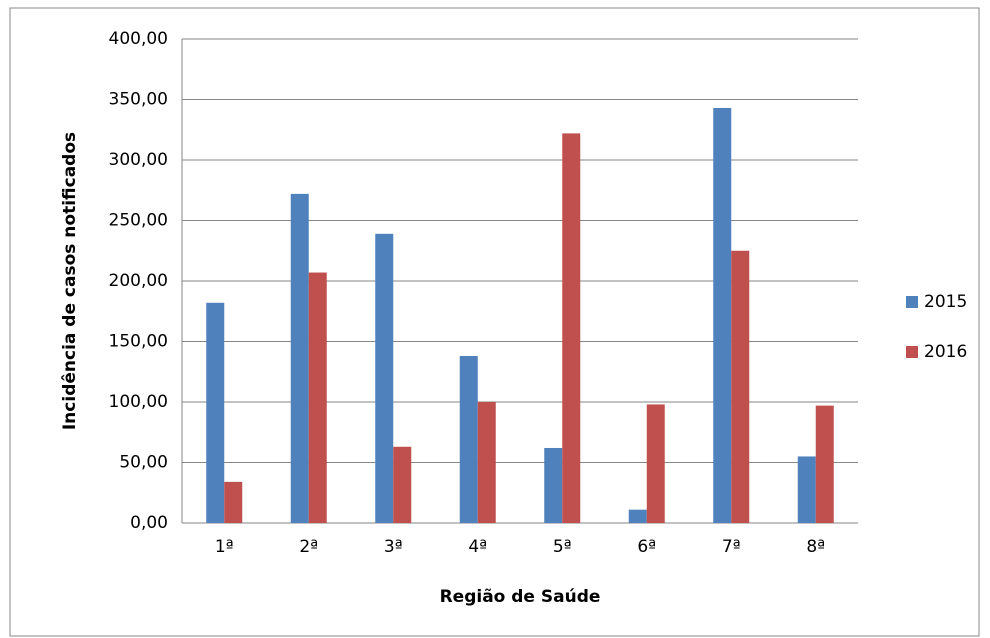  I want to click on y-tick-label: 400,00, so click(138, 39).